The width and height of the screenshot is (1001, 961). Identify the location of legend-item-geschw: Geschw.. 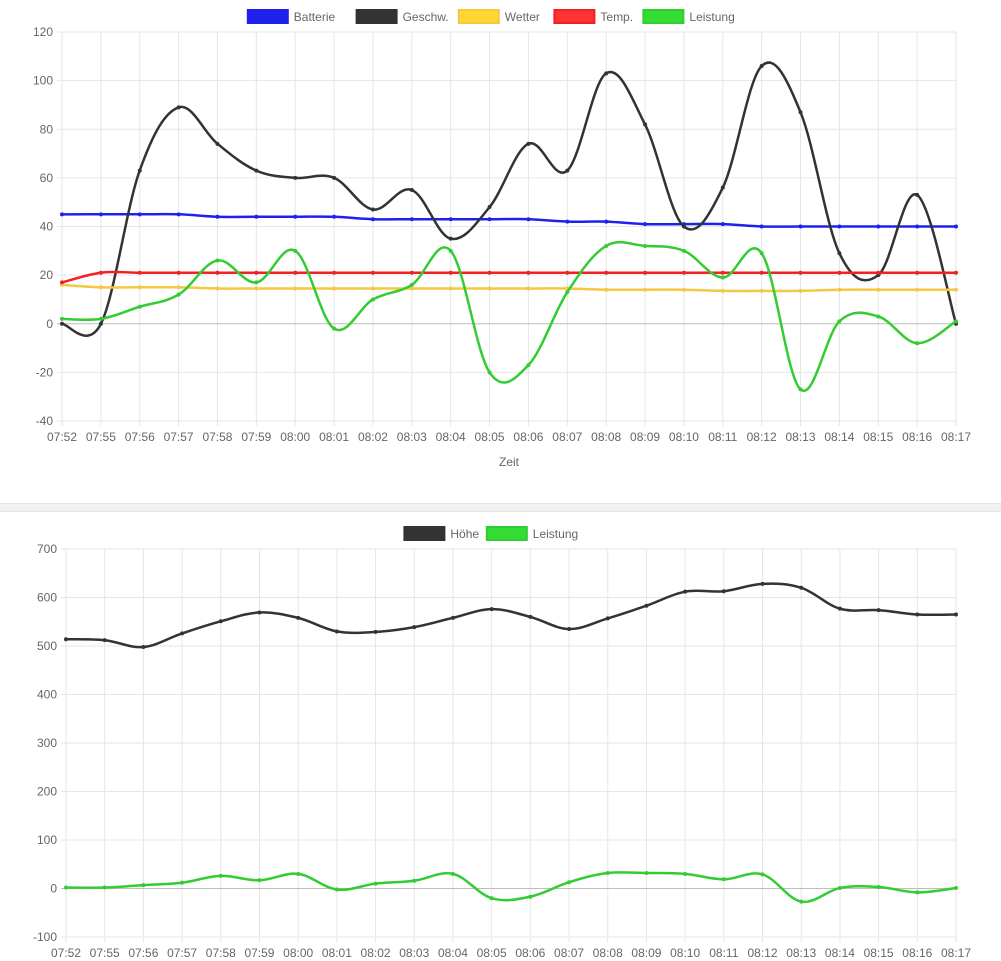
(402, 16).